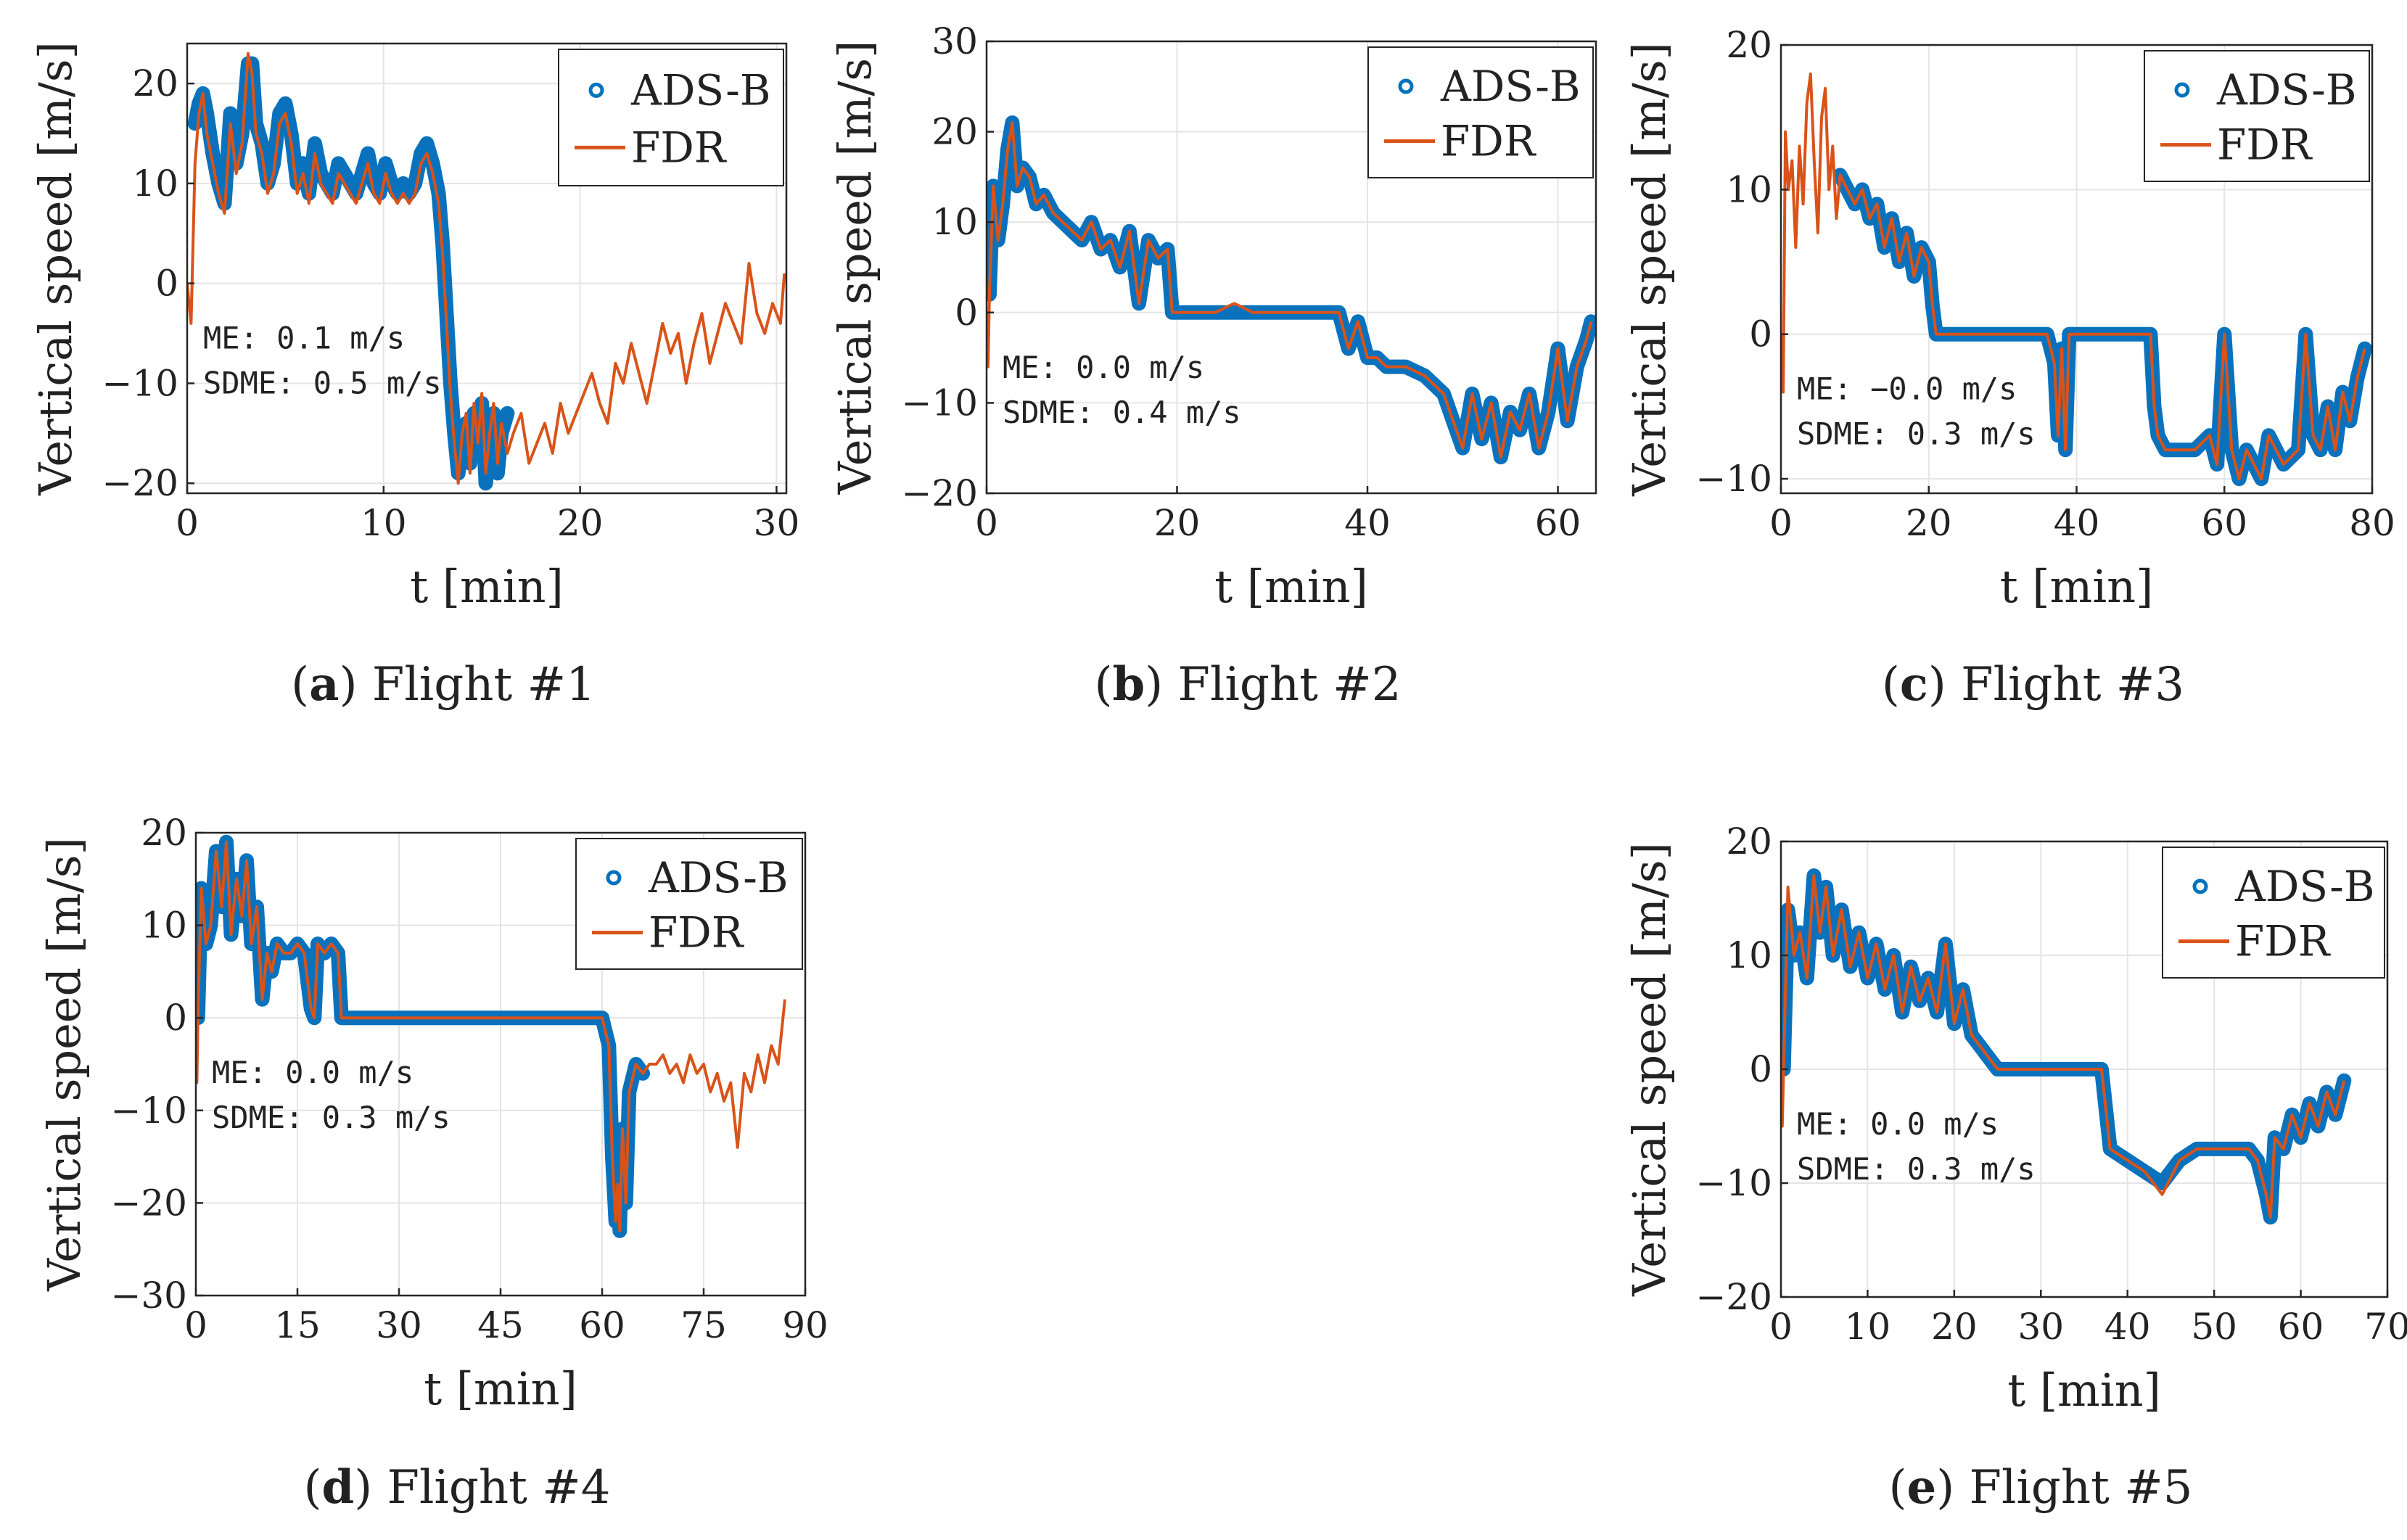 Image resolution: width=2407 pixels, height=1540 pixels. Describe the element at coordinates (954, 41) in the screenshot. I see `y-tick-label: 30` at that location.